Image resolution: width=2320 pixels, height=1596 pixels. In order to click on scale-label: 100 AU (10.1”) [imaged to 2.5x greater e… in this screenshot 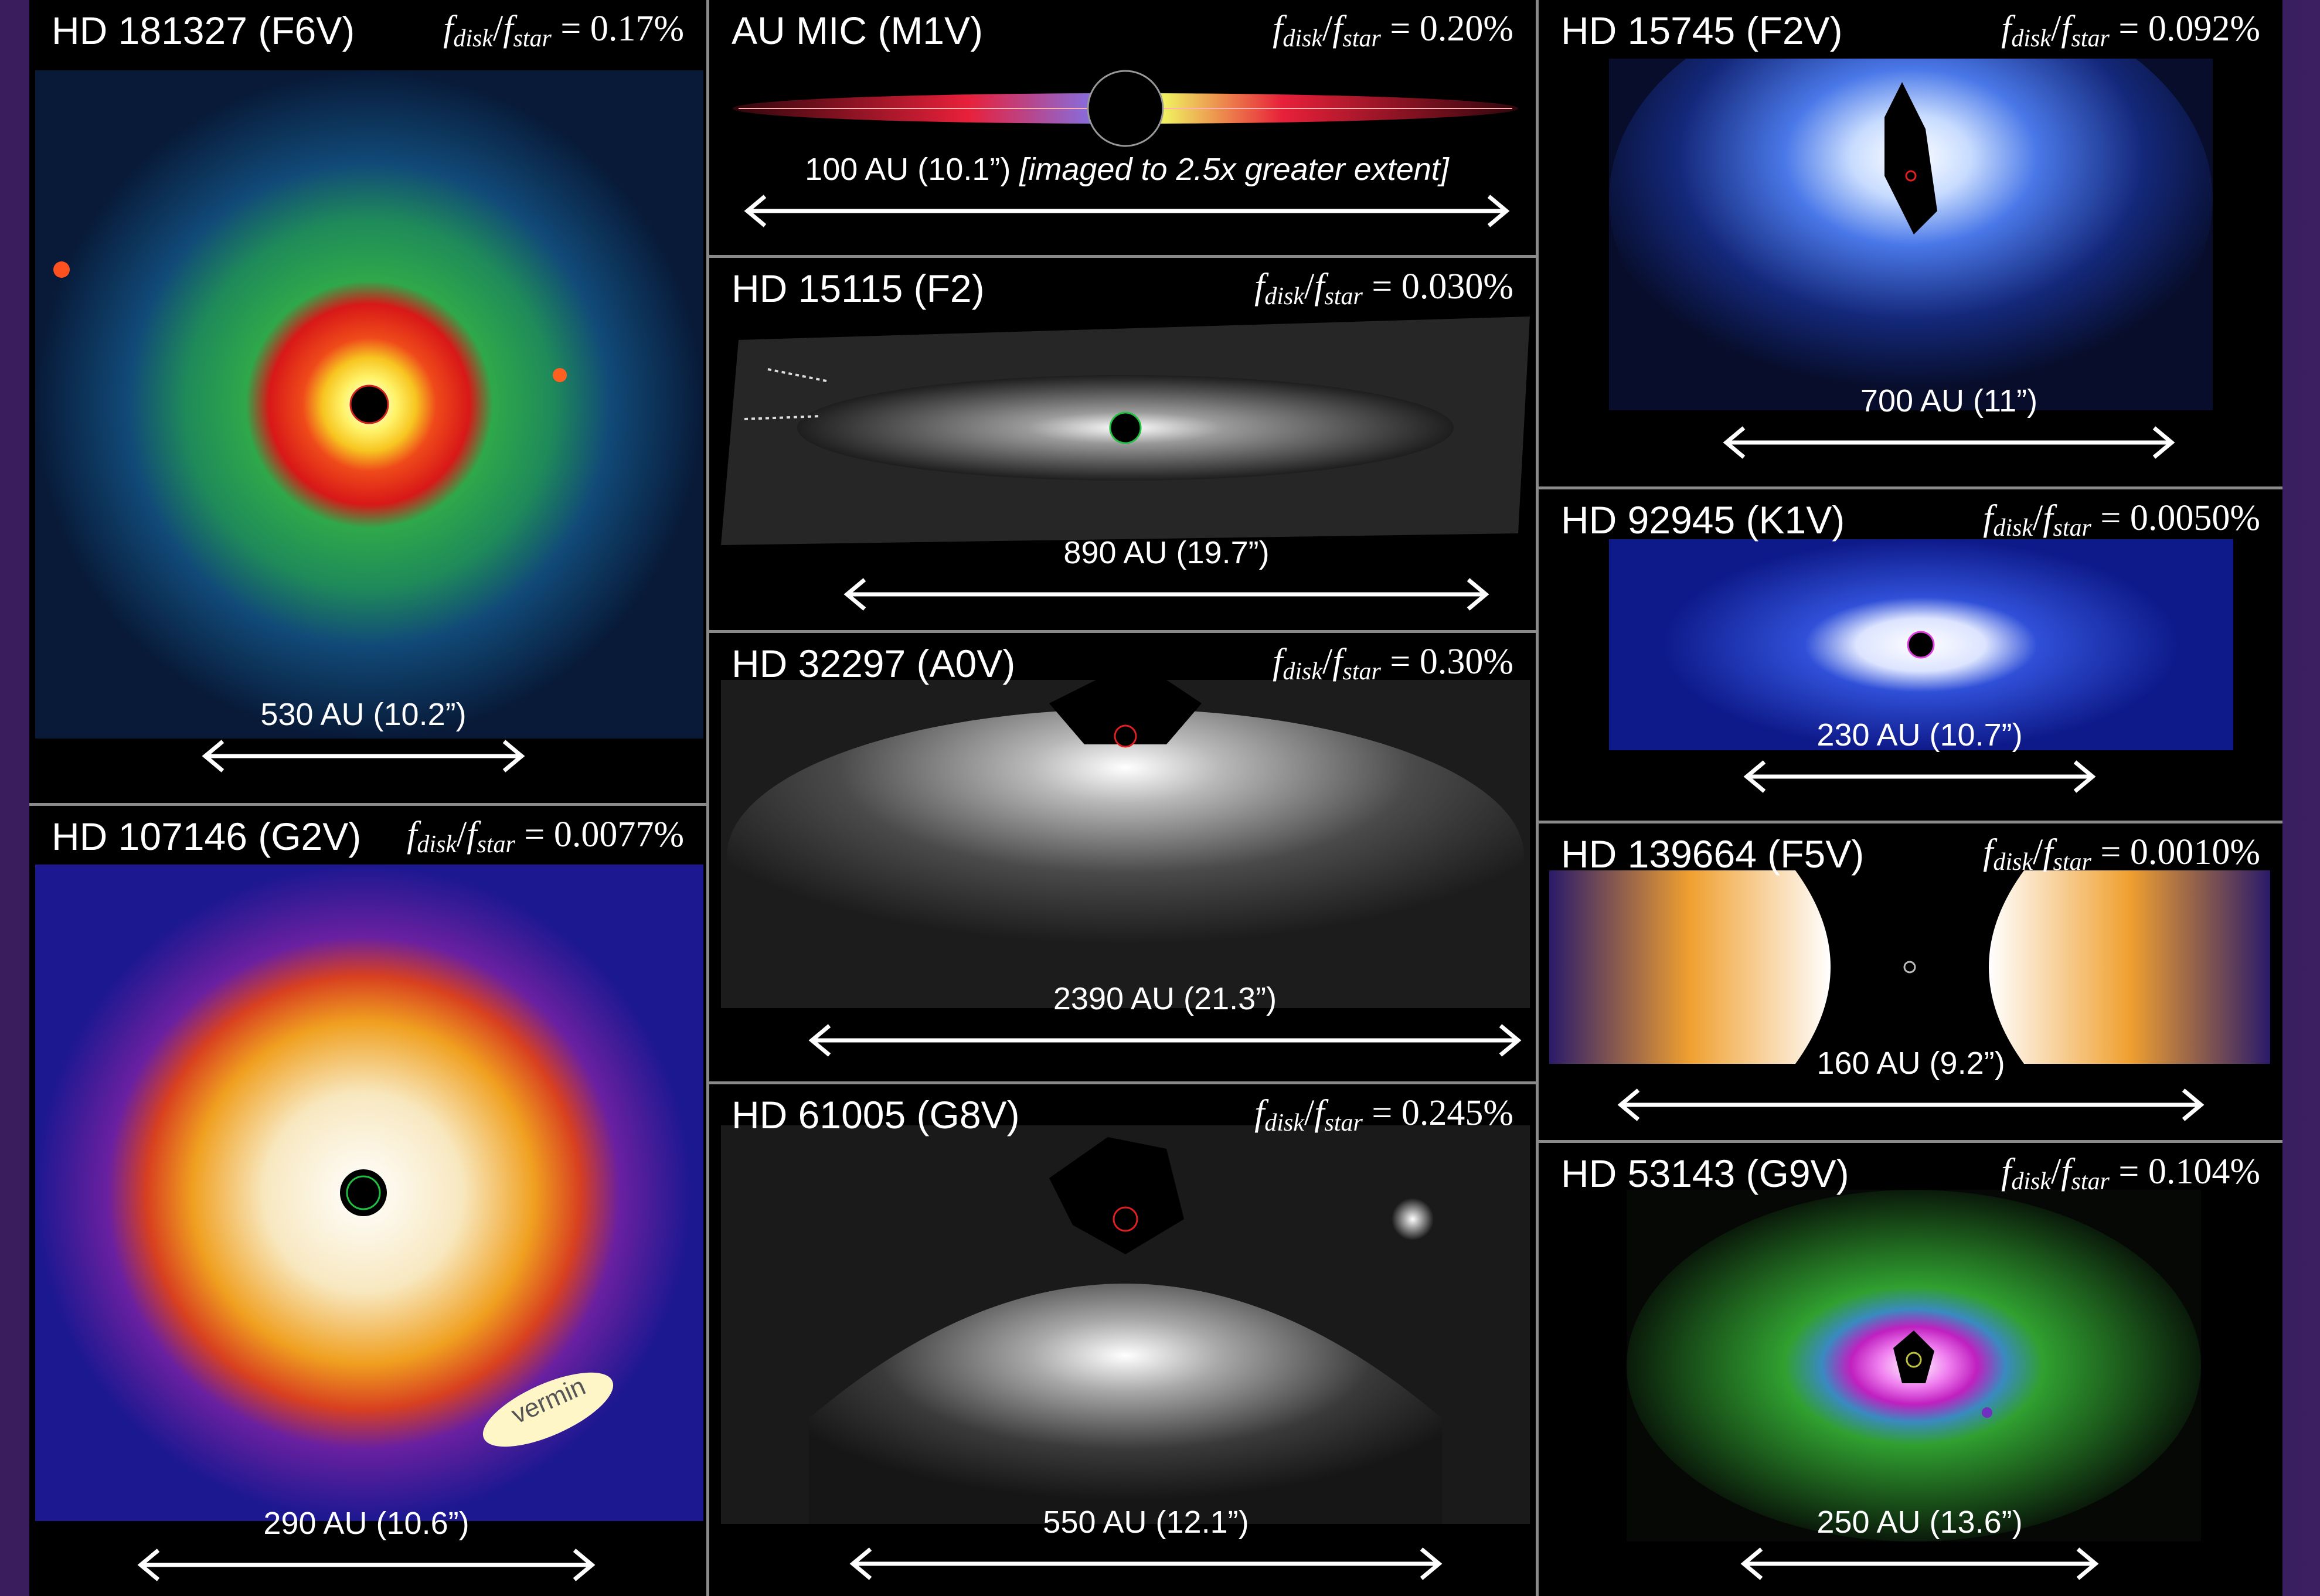, I will do `click(1127, 169)`.